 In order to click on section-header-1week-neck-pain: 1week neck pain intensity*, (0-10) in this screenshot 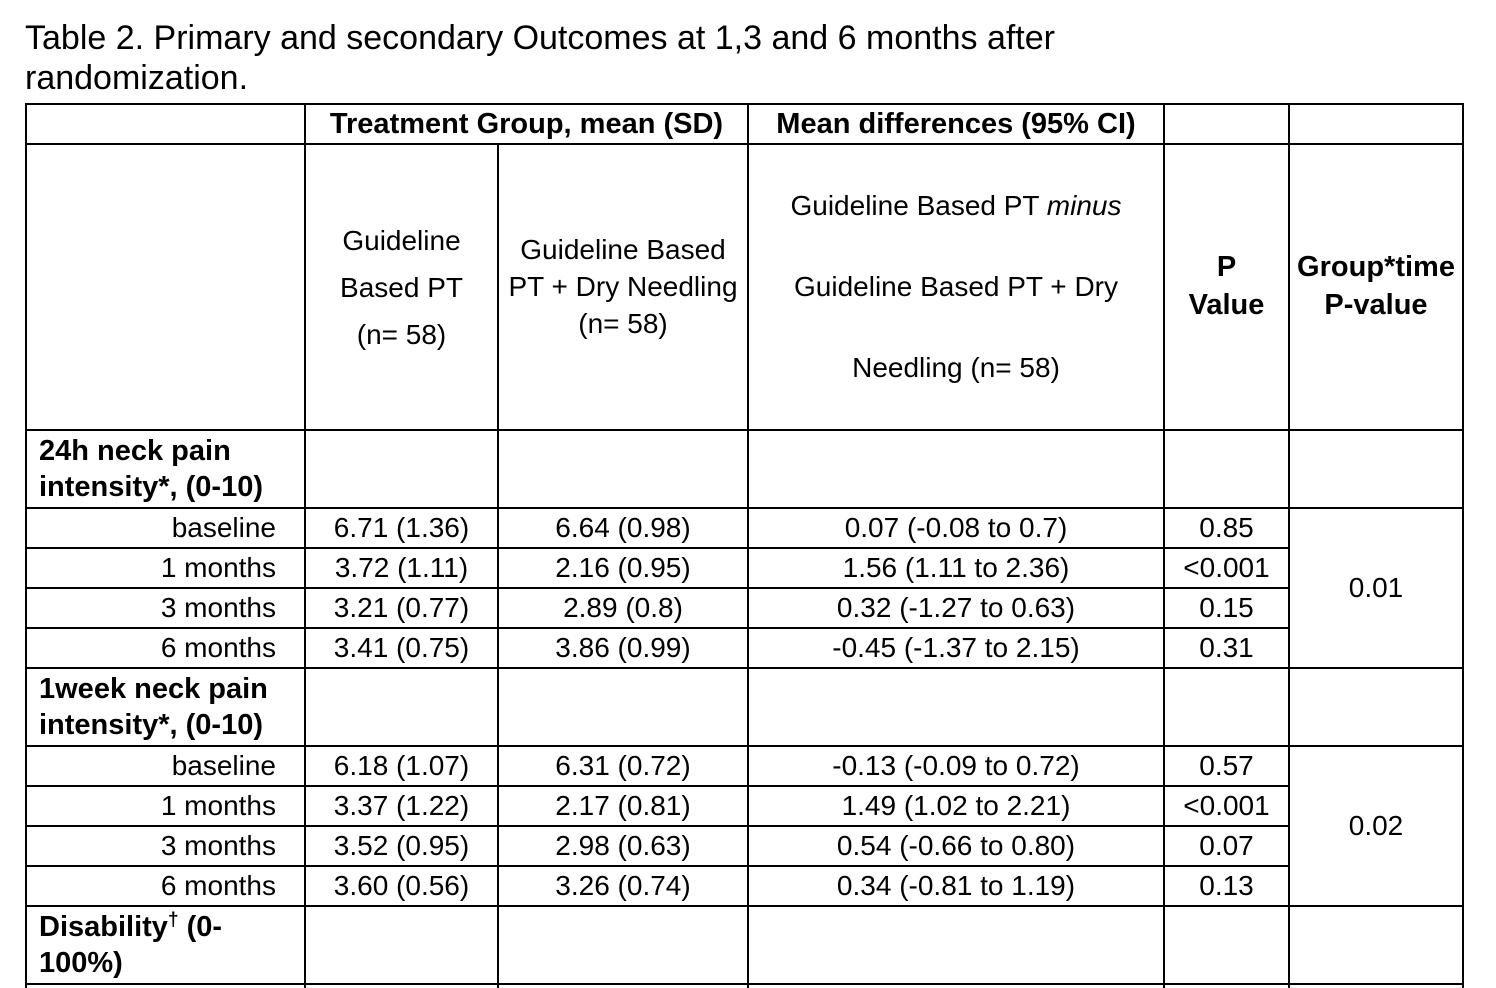, I will do `click(744, 707)`.